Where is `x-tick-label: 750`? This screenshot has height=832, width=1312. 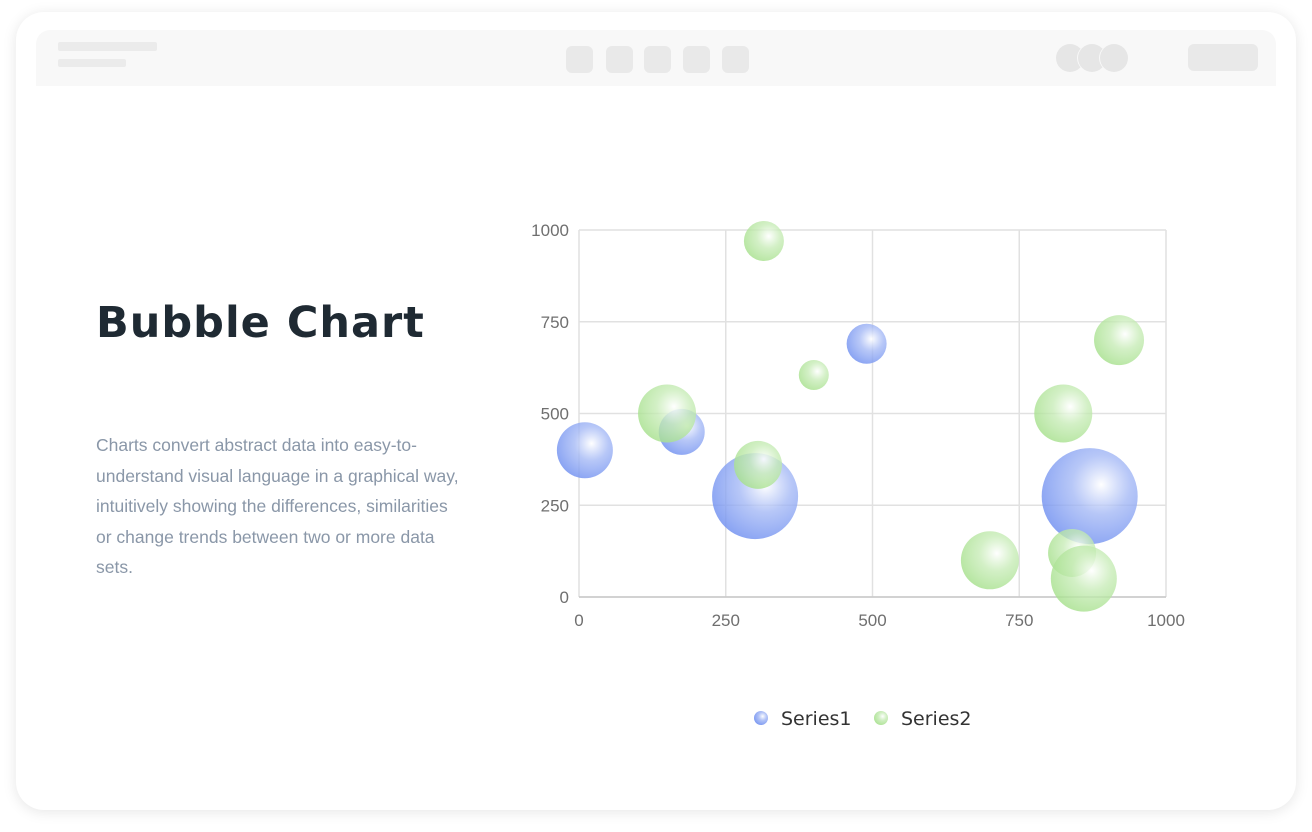 x-tick-label: 750 is located at coordinates (1019, 620).